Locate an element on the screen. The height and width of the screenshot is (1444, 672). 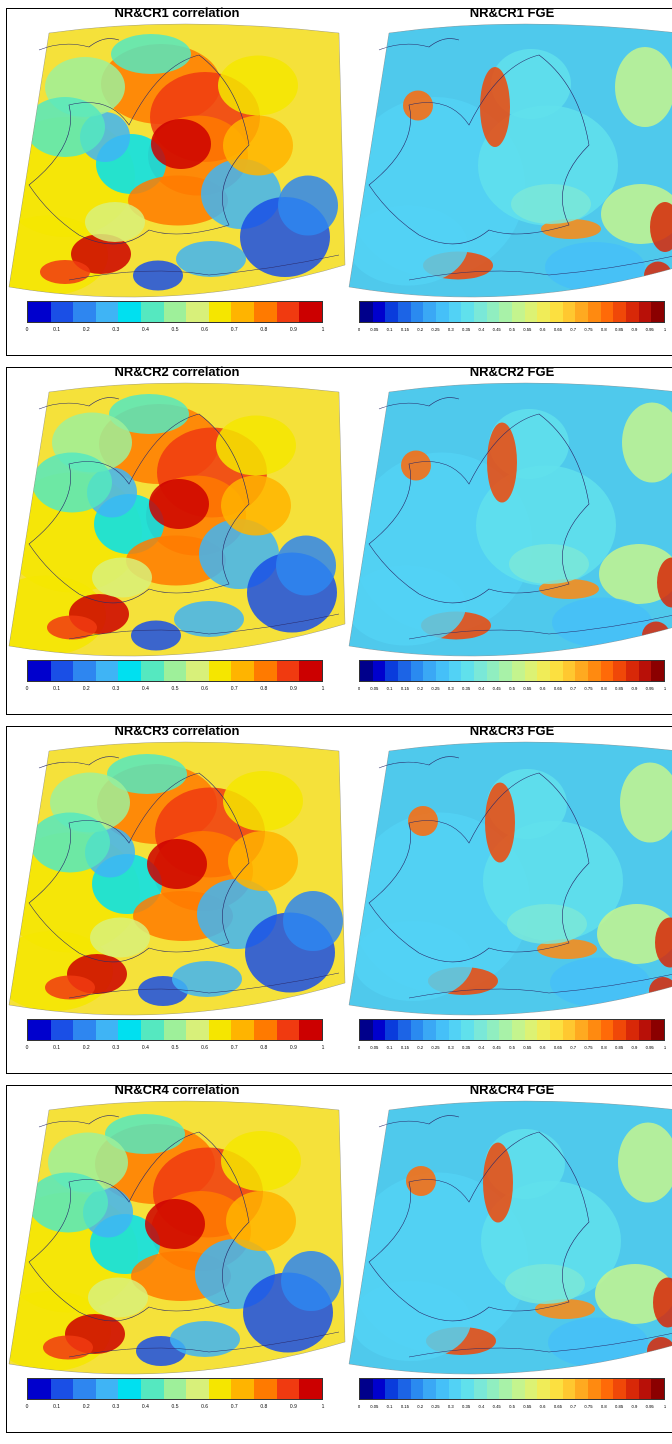
colorbar-tick-label: 0.15 is located at coordinates (404, 1047).